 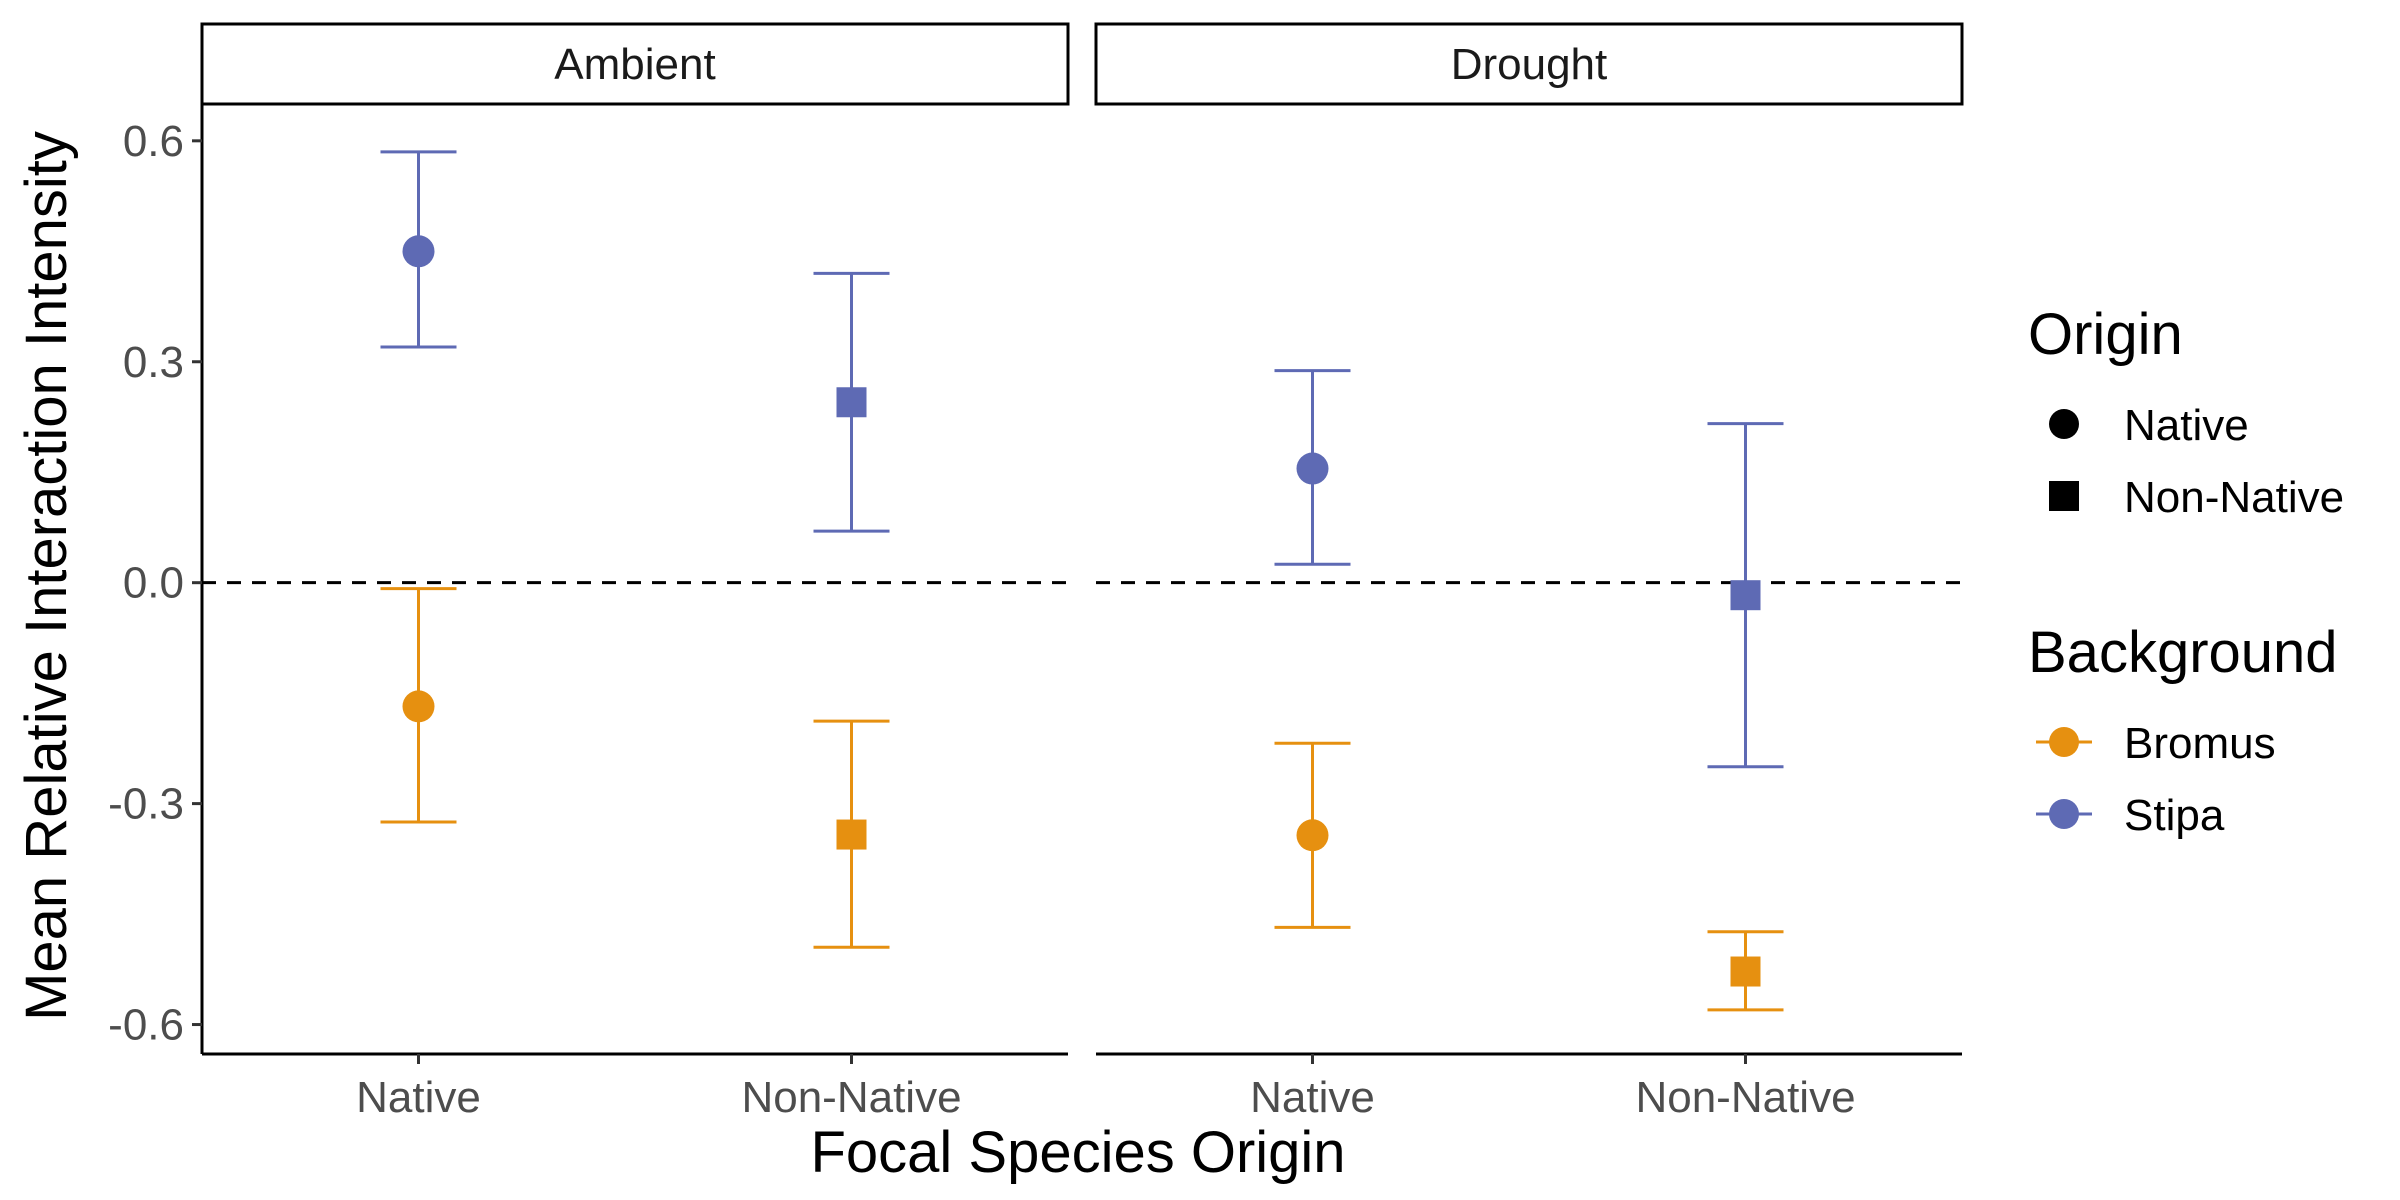 What do you see at coordinates (2064, 814) in the screenshot?
I see `legend-key-stipa-circle` at bounding box center [2064, 814].